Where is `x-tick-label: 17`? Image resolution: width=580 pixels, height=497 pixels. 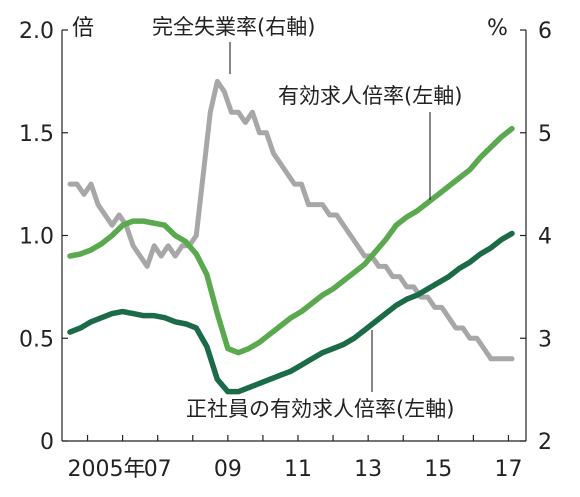 x-tick-label: 17 is located at coordinates (508, 469).